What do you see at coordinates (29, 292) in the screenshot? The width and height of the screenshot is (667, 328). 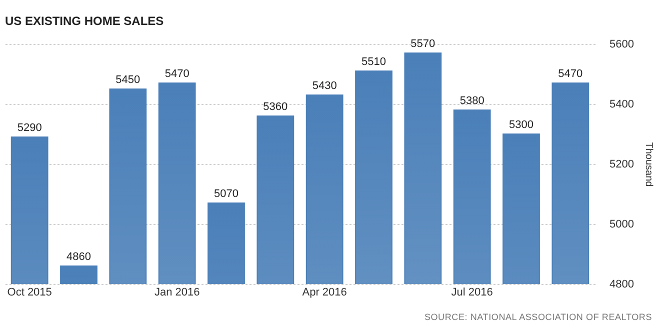 I see `x-tick-label: Oct 2015` at bounding box center [29, 292].